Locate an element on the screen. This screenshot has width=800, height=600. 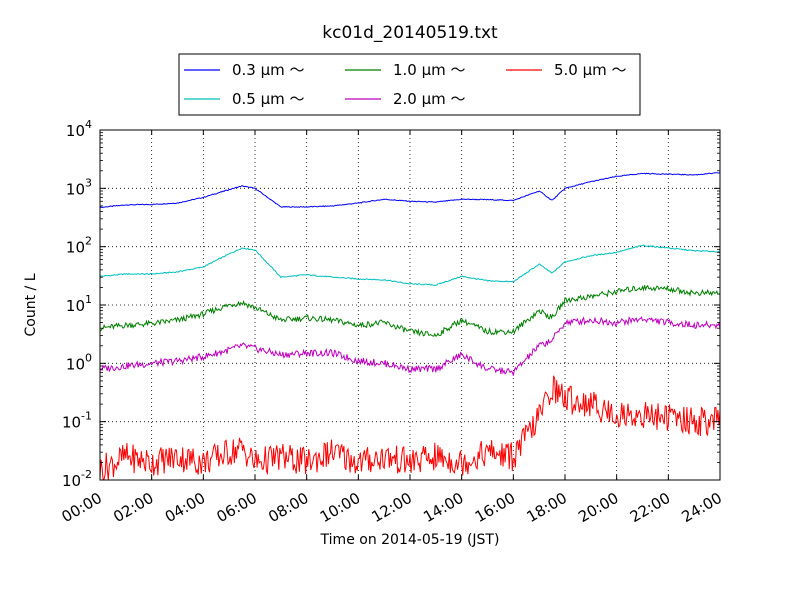
legend-entry-label: 5.0 μm ～ is located at coordinates (590, 70).